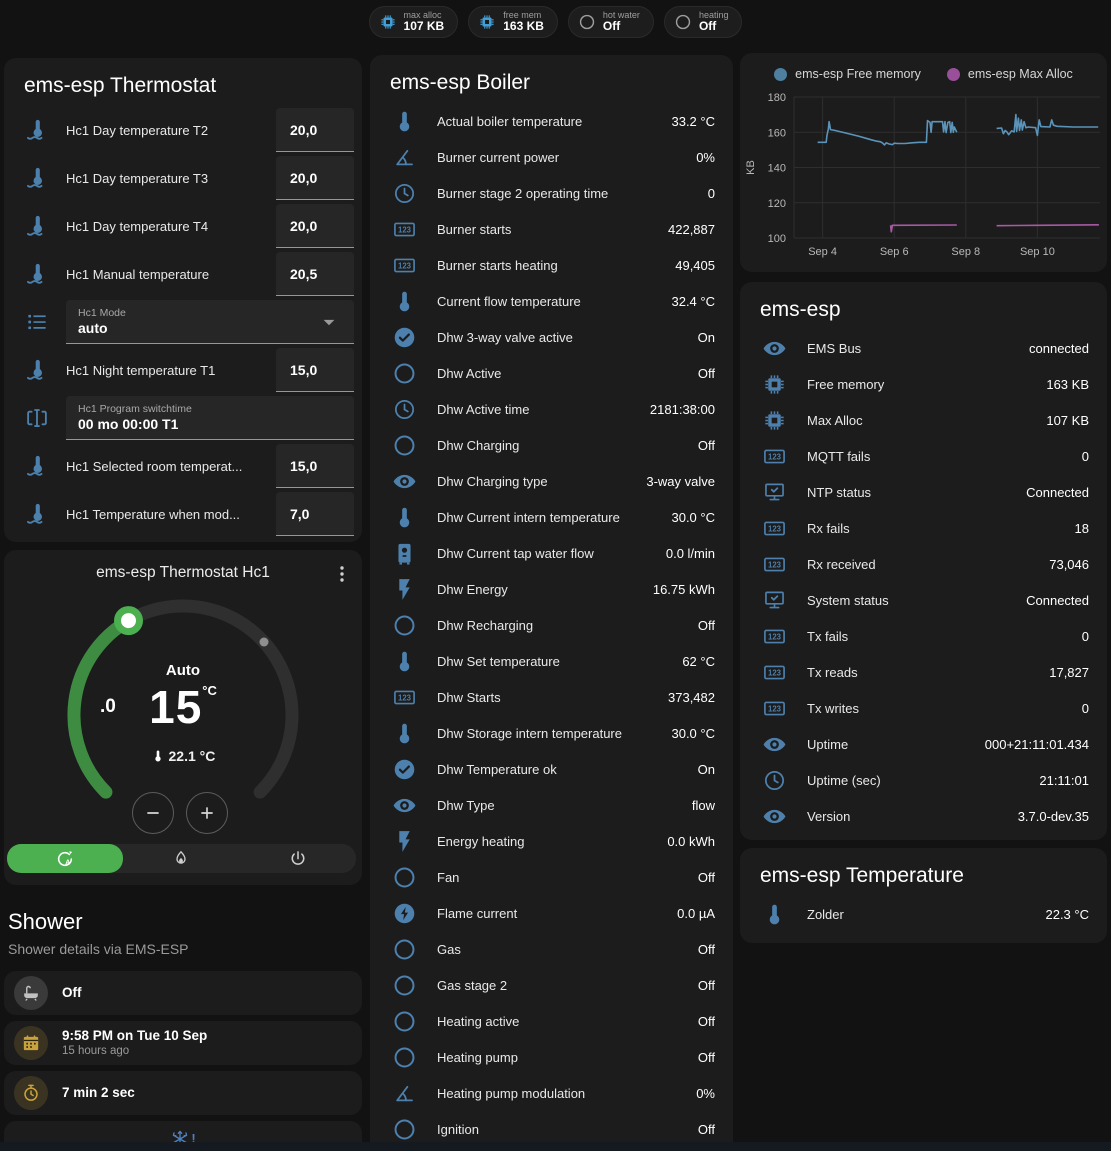 This screenshot has width=1111, height=1151. I want to click on memory-chart: 100 120 140 160 180 Sep 4 Sep 6 Sep 8 Sep 10 KB, so click(923, 162).